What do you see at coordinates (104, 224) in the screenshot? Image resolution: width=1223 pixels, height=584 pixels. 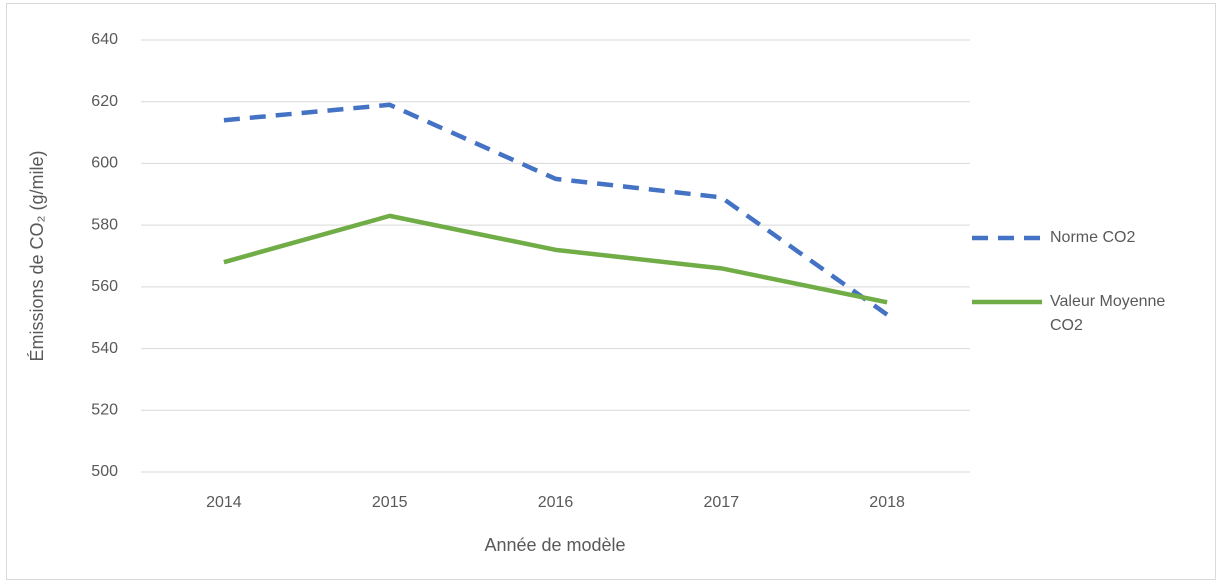 I see `y-tick-label: 580` at bounding box center [104, 224].